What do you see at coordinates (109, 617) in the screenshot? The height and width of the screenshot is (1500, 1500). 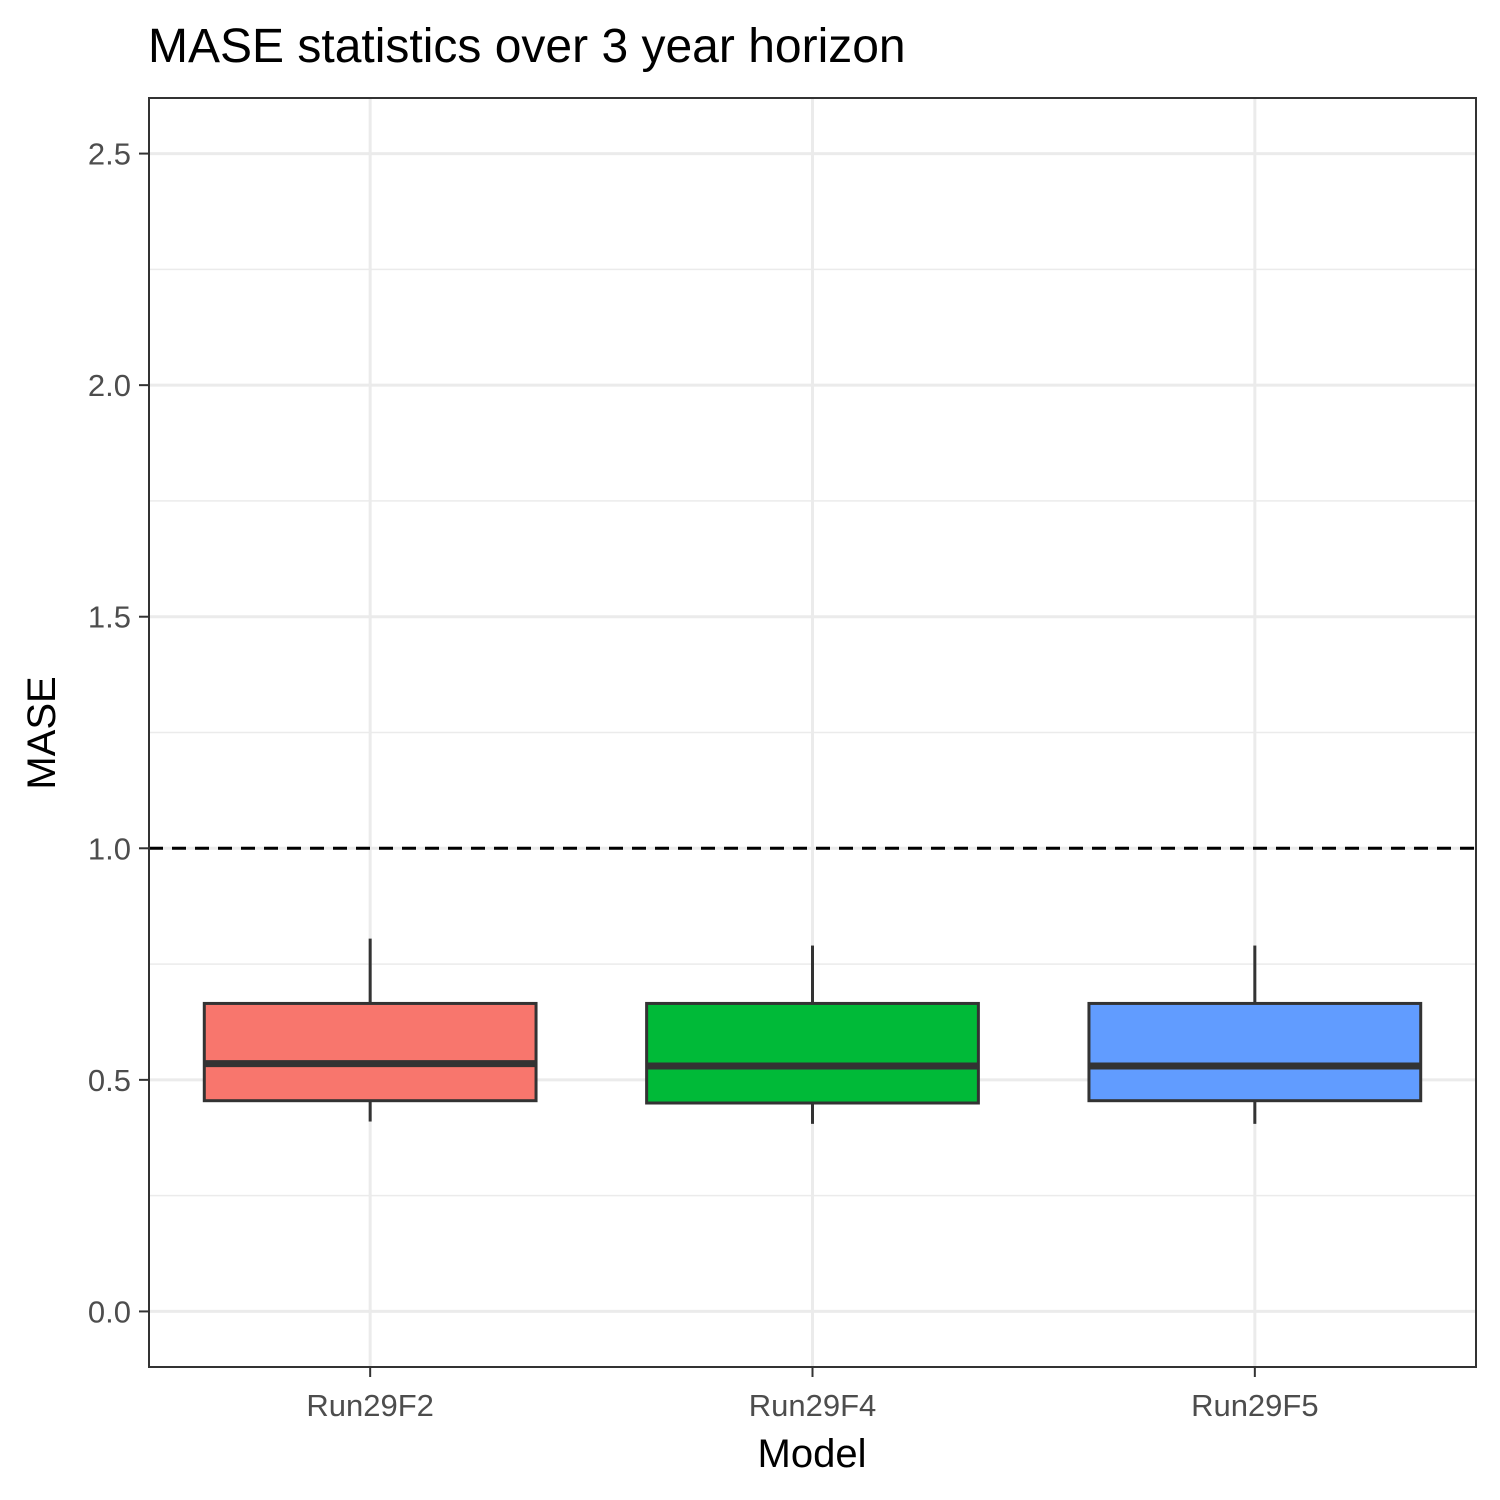 I see `y-tick-label: 1.5` at bounding box center [109, 617].